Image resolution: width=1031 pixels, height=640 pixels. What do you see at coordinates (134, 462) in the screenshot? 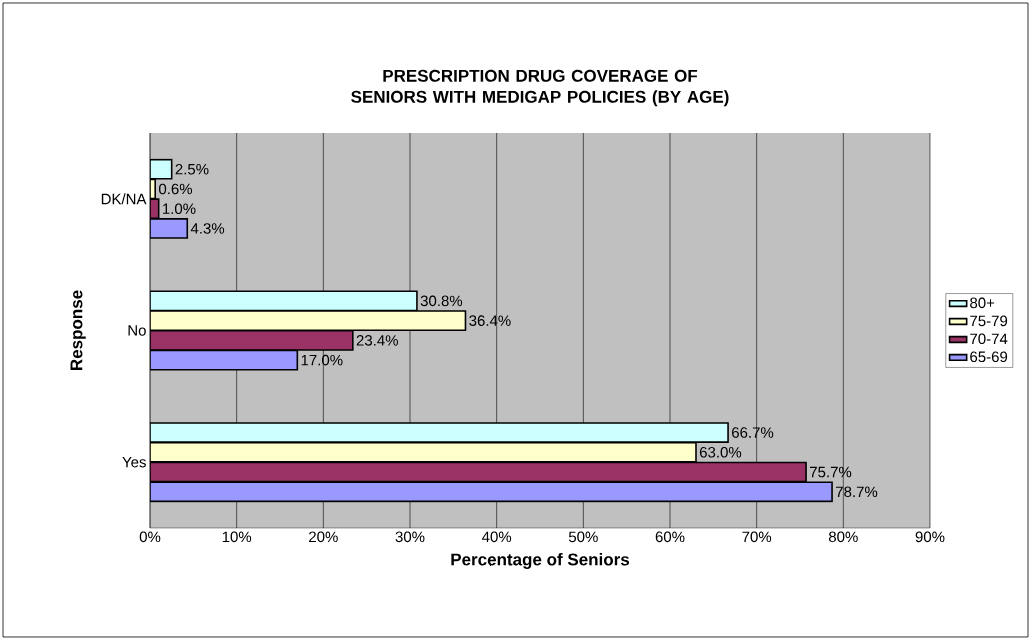
I see `y-tick-label: Yes` at bounding box center [134, 462].